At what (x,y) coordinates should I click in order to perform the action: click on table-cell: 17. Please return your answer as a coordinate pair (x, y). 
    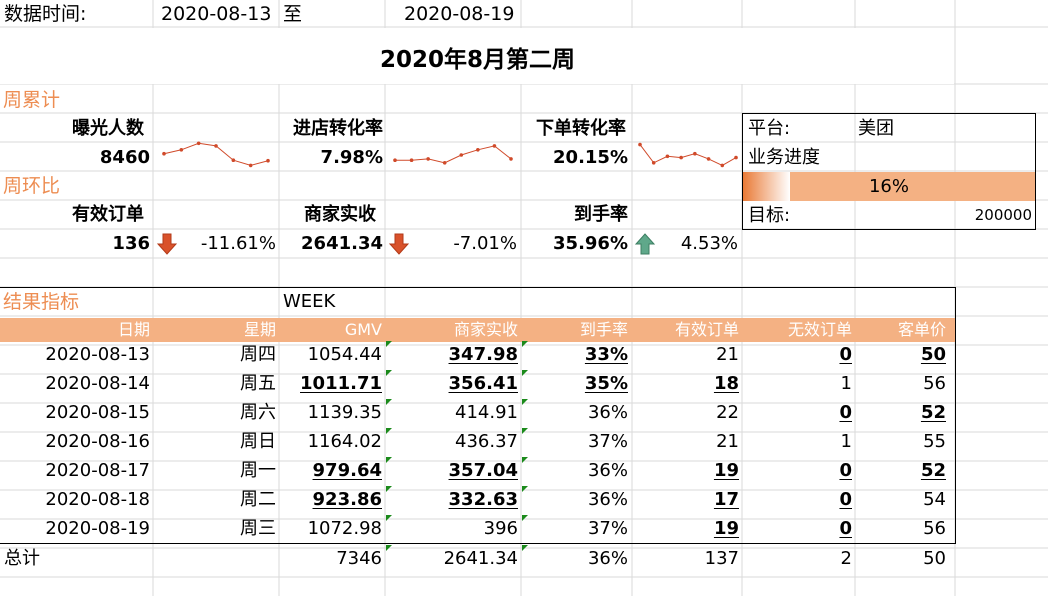
    Looking at the image, I should click on (726, 499).